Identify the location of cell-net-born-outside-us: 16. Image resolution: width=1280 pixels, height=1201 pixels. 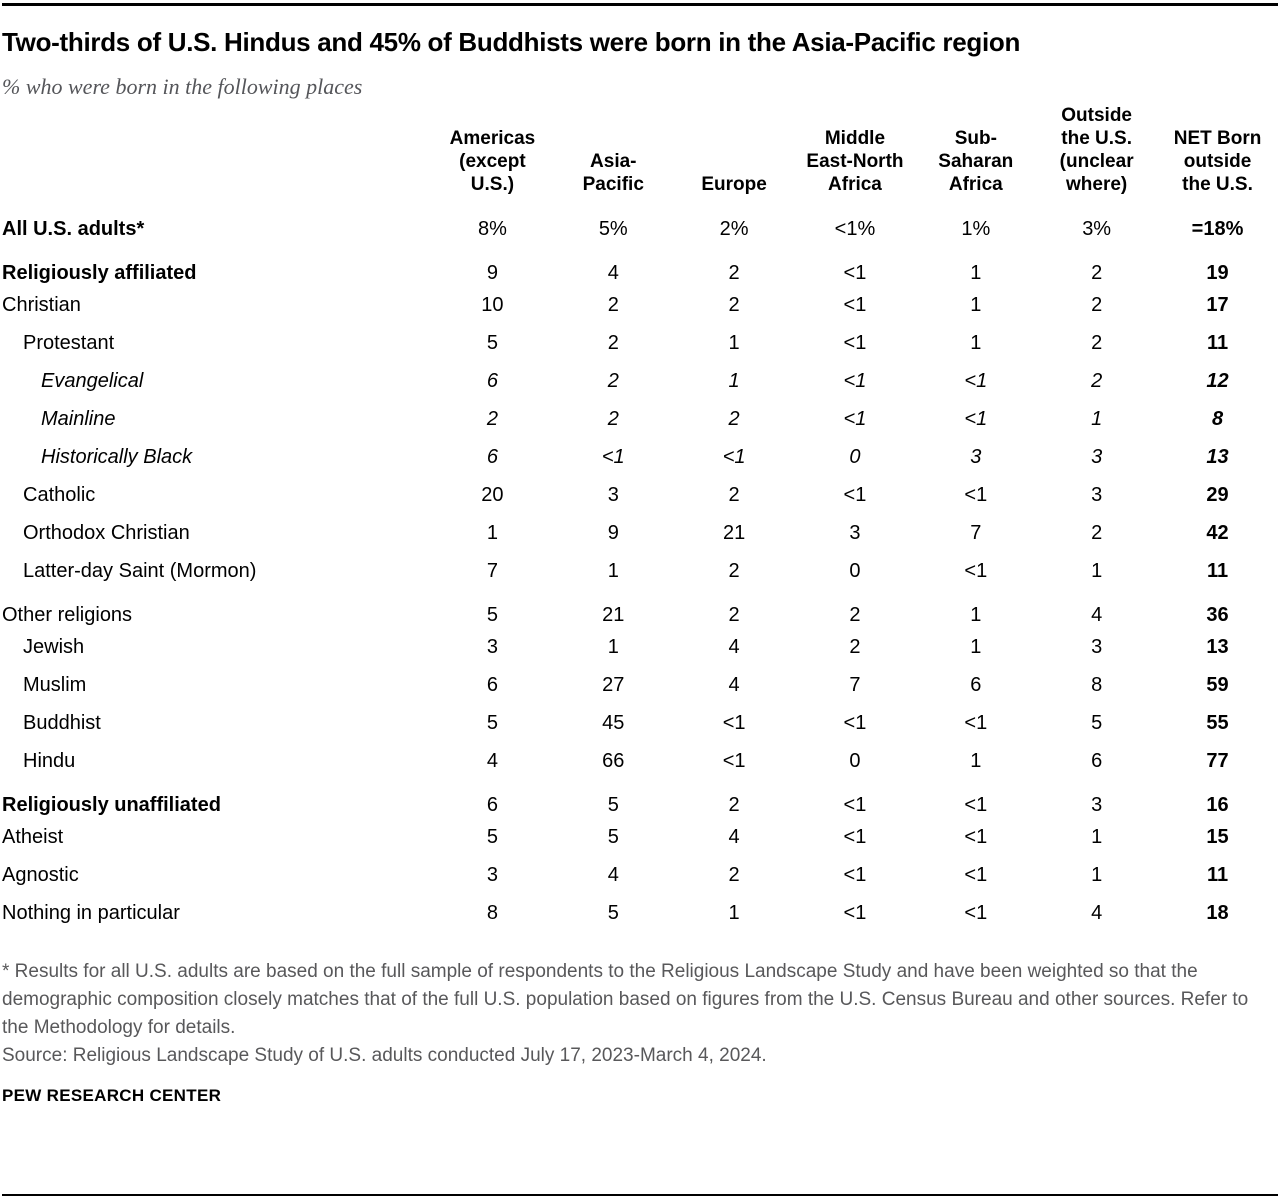
(1217, 805).